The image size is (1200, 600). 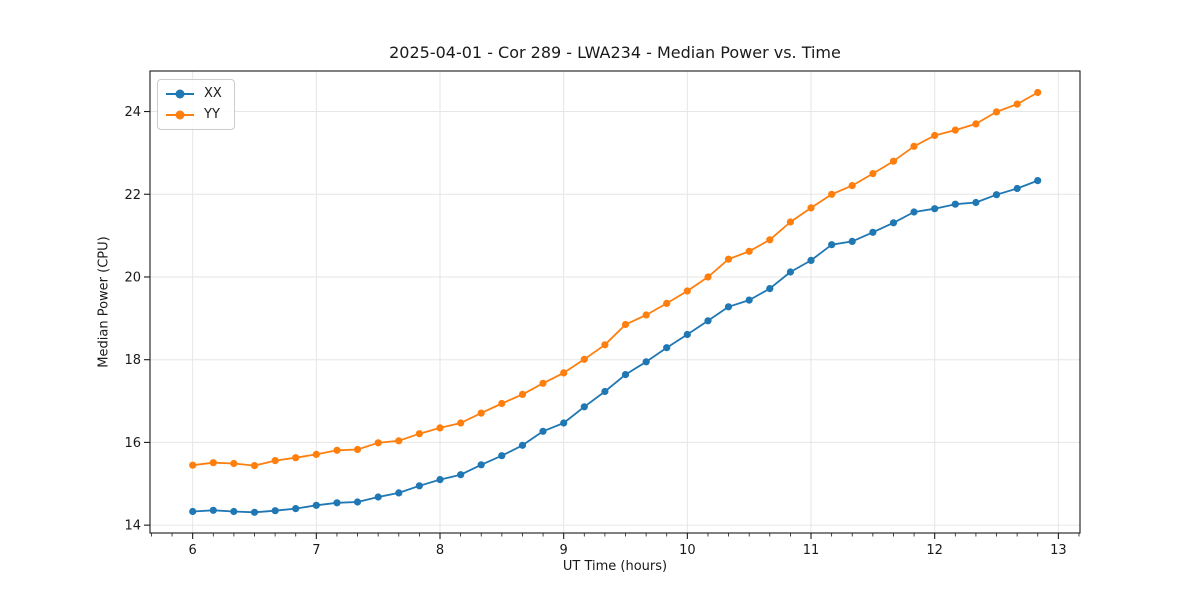 What do you see at coordinates (132, 443) in the screenshot?
I see `y-tick-label: 16` at bounding box center [132, 443].